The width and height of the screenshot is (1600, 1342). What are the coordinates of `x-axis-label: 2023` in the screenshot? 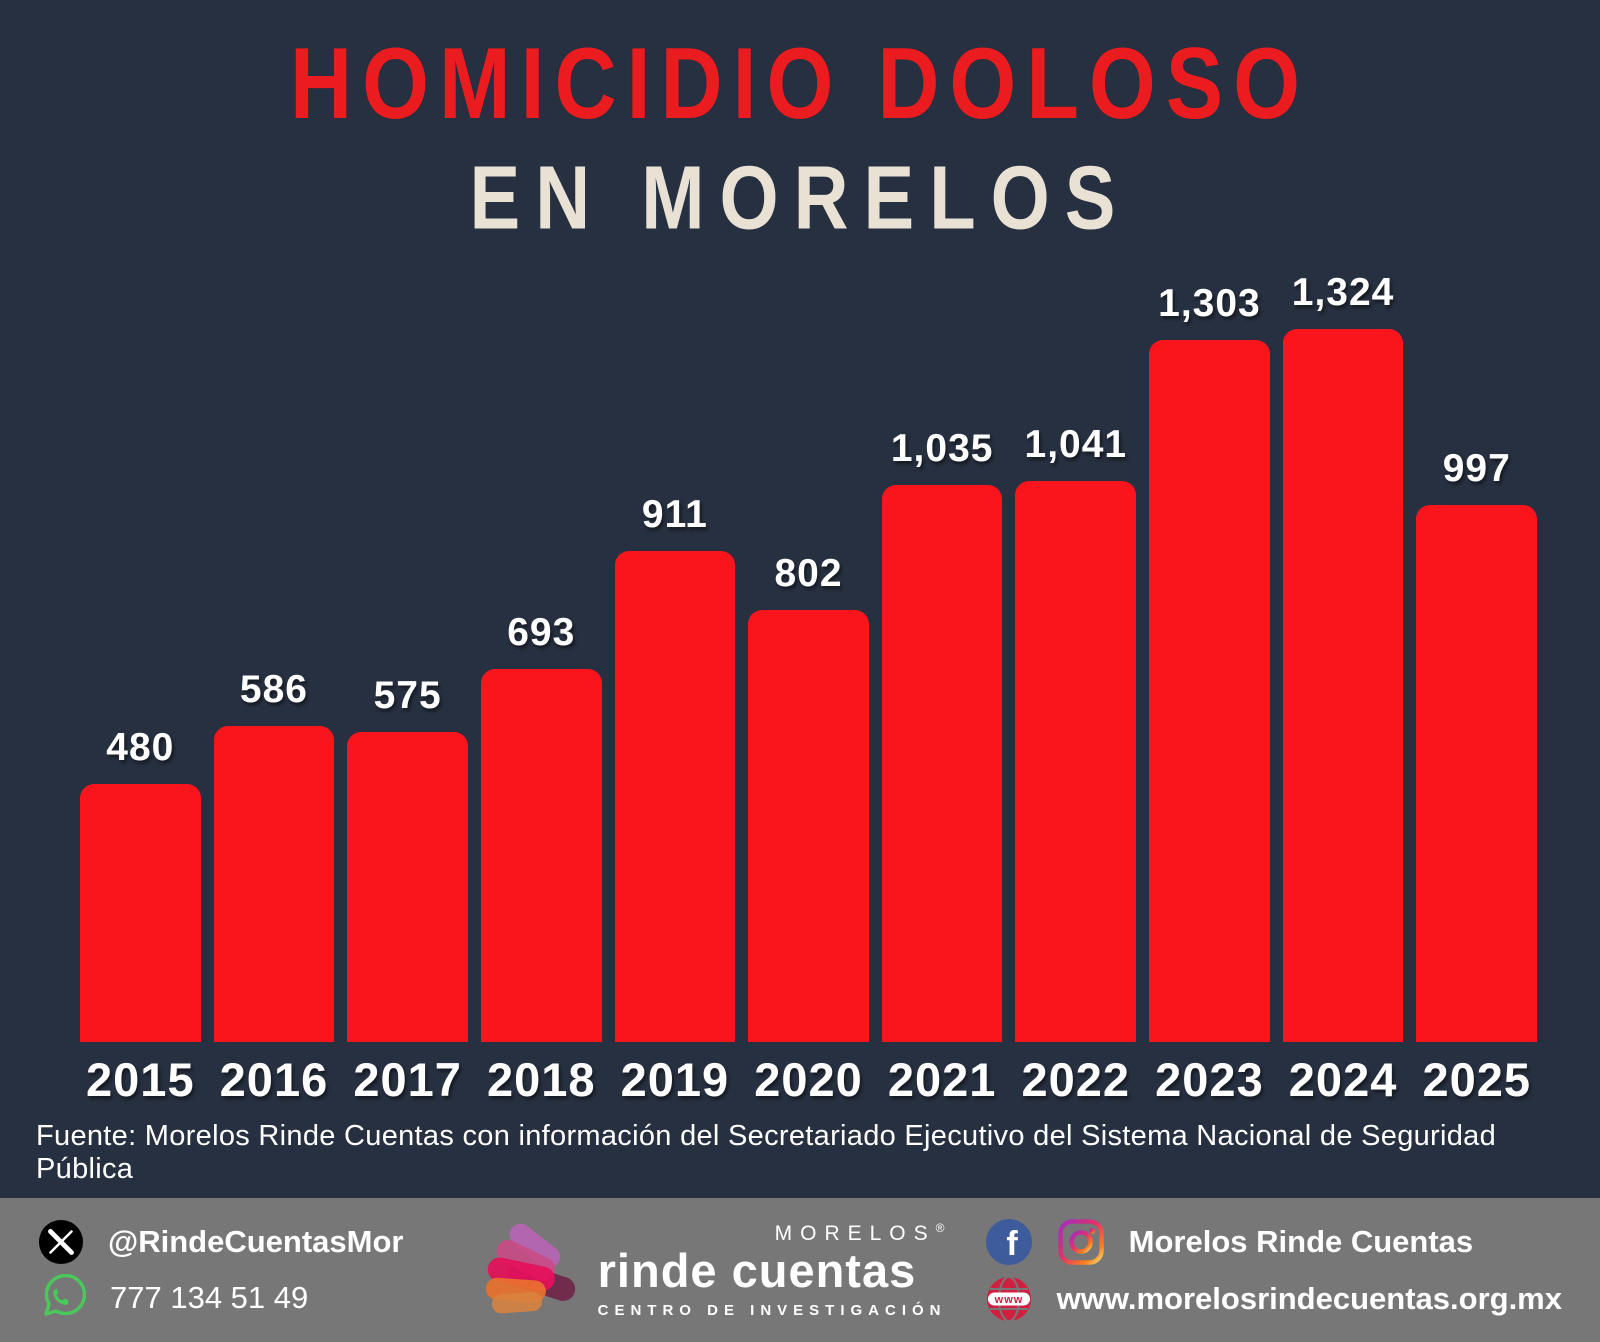 It's located at (1209, 1079).